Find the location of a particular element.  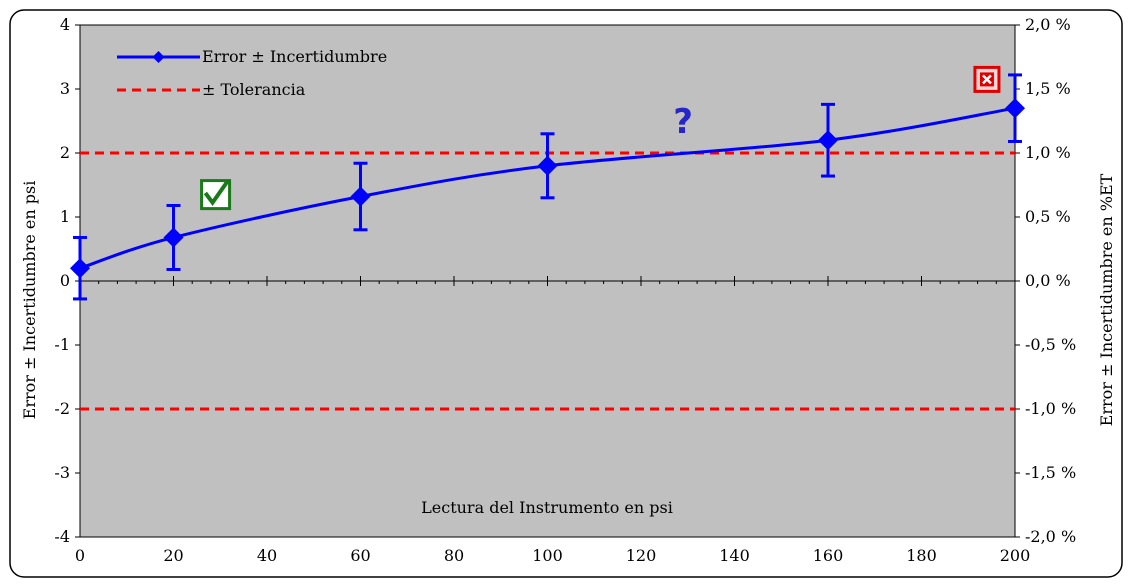

y2-tick-label: 1,0 % is located at coordinates (1048, 152).